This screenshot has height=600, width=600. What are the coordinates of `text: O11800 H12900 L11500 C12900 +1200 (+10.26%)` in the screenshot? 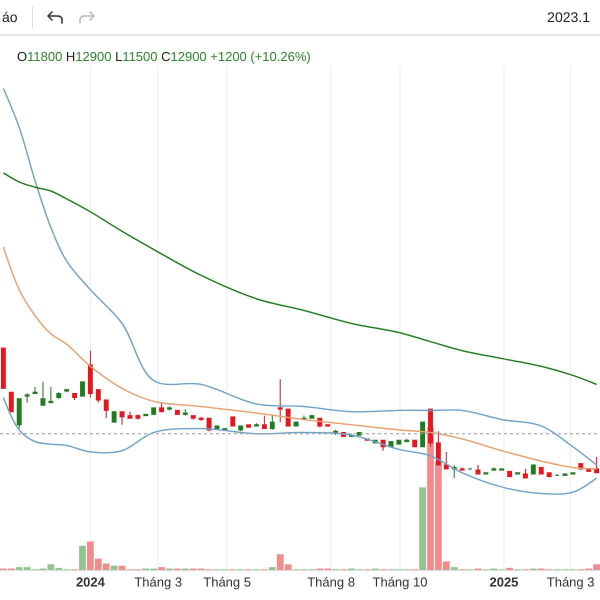 It's located at (164, 56).